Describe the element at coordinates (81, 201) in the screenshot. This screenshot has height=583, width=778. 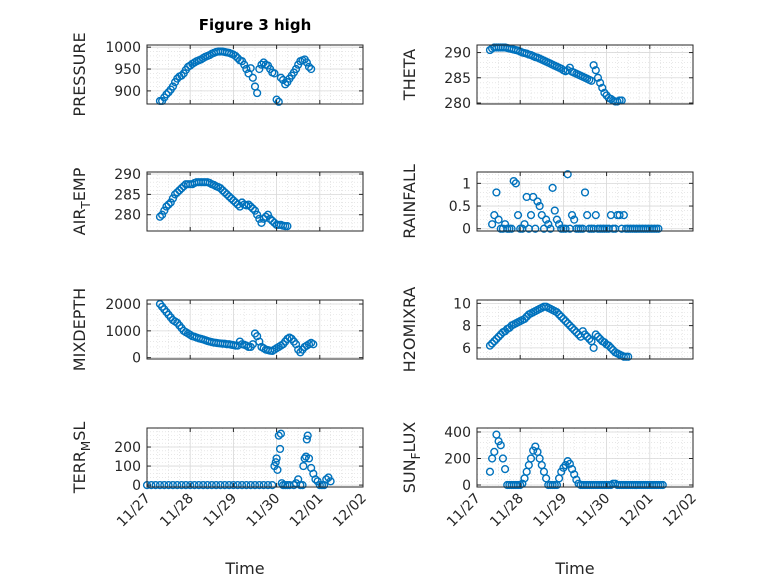
I see `y-axis-label: AIRTEMP` at that location.